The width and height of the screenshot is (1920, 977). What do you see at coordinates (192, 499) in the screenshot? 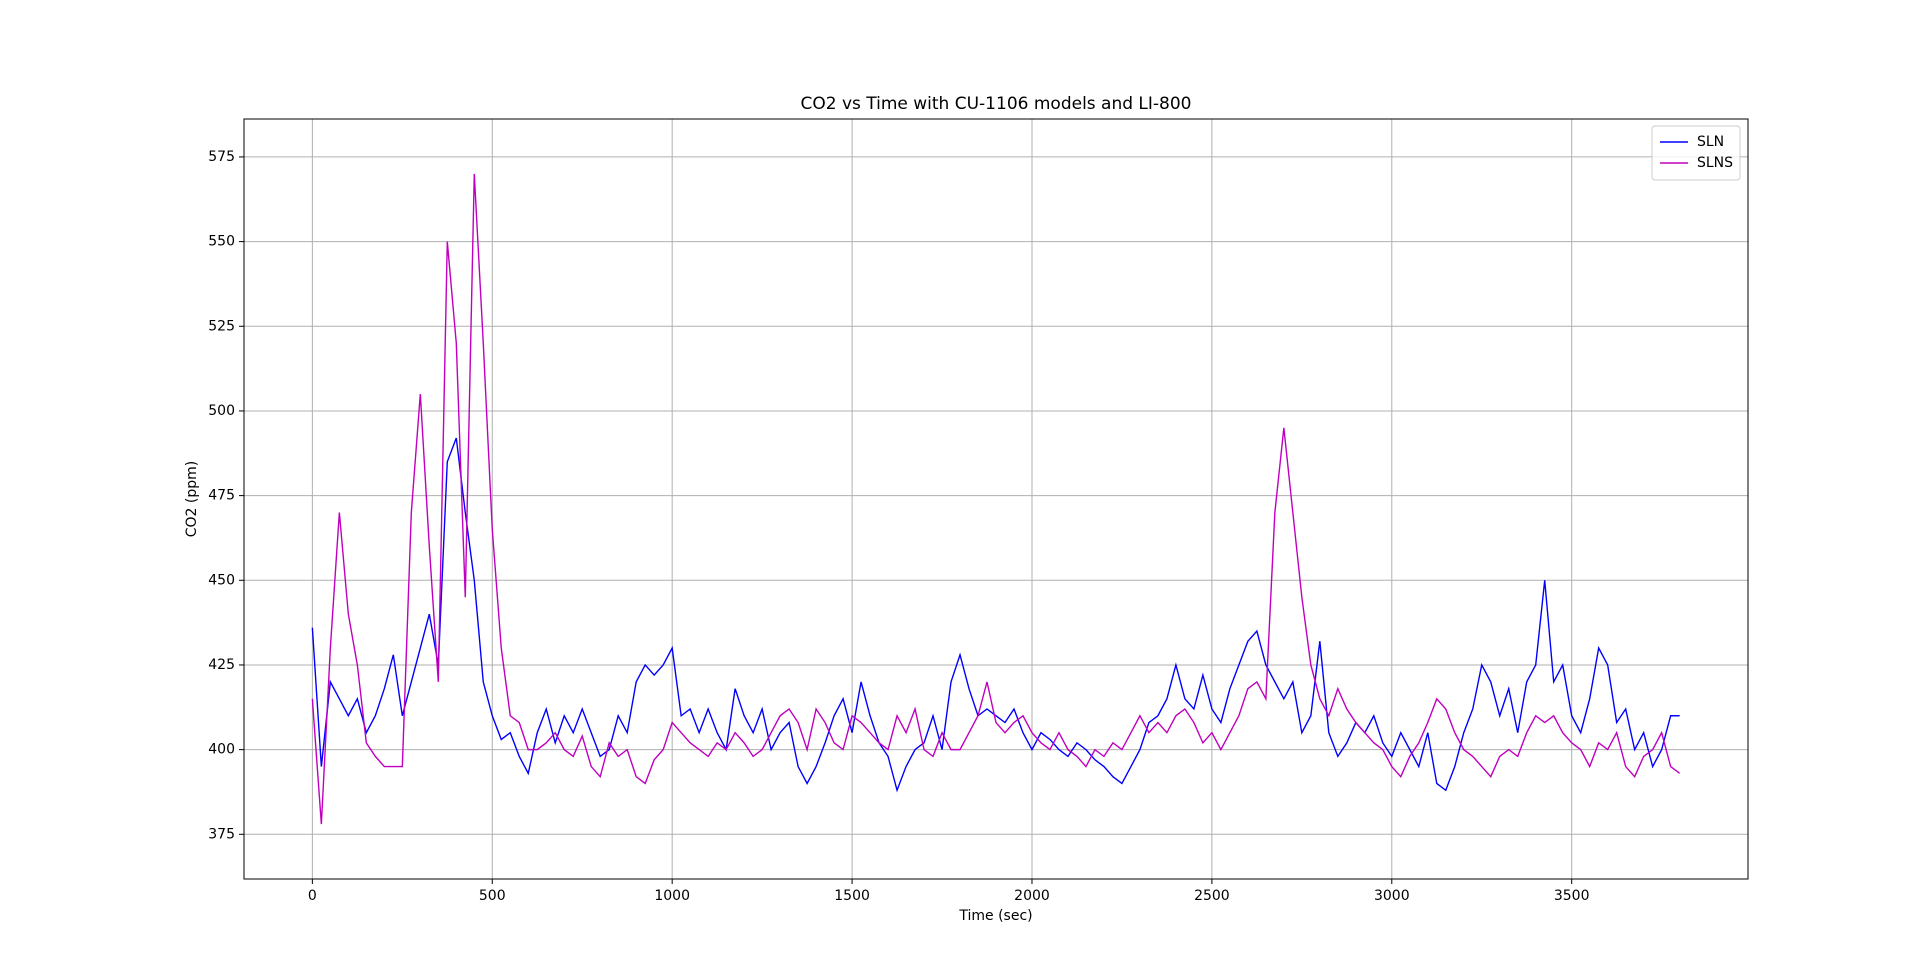
I see `y-axis-label: CO2 (ppm)` at bounding box center [192, 499].